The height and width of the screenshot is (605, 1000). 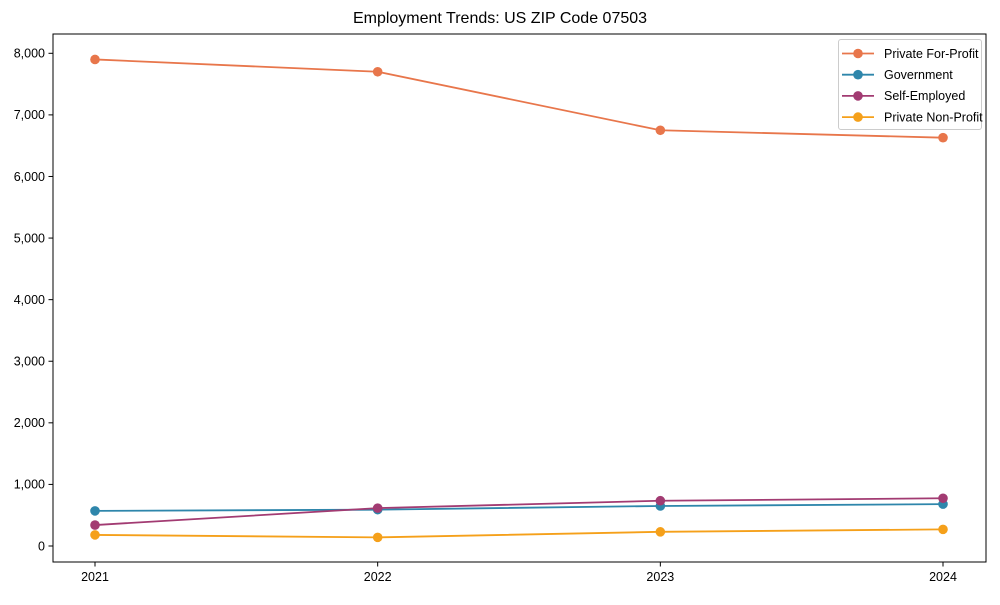 What do you see at coordinates (95, 59) in the screenshot?
I see `data-point-private-for-profit-2021` at bounding box center [95, 59].